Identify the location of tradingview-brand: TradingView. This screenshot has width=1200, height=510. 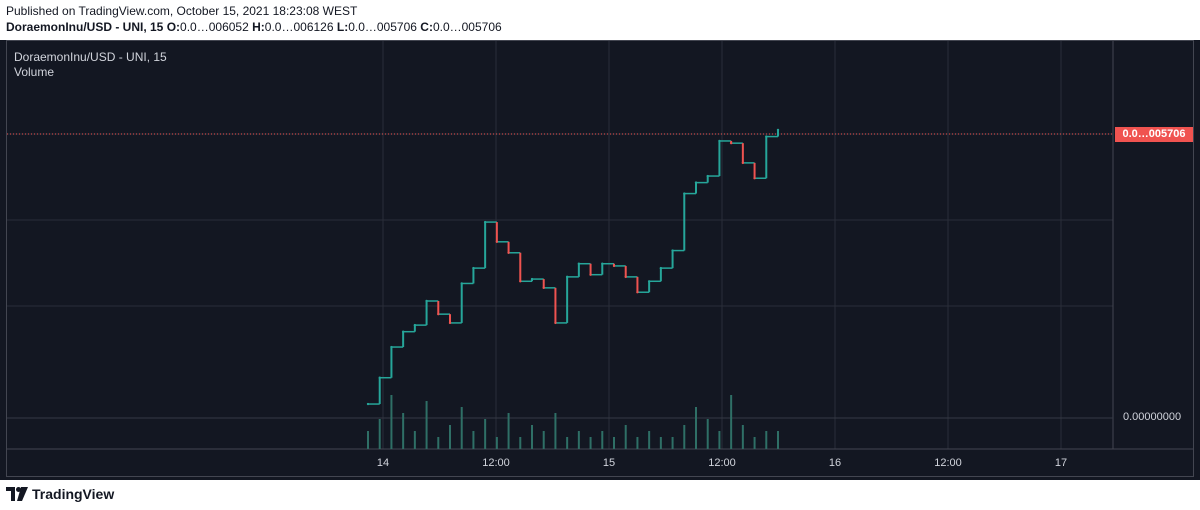
(60, 494).